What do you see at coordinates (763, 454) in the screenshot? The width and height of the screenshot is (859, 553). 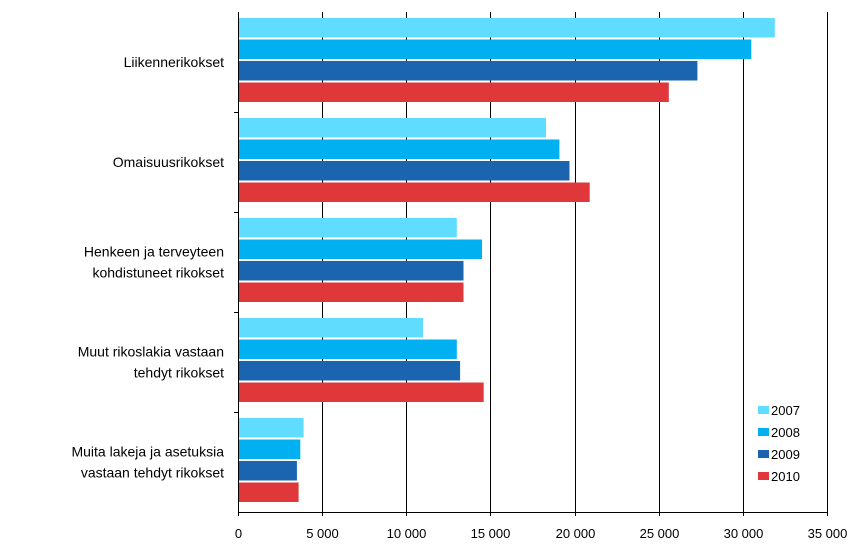 I see `legend-swatch-2009` at bounding box center [763, 454].